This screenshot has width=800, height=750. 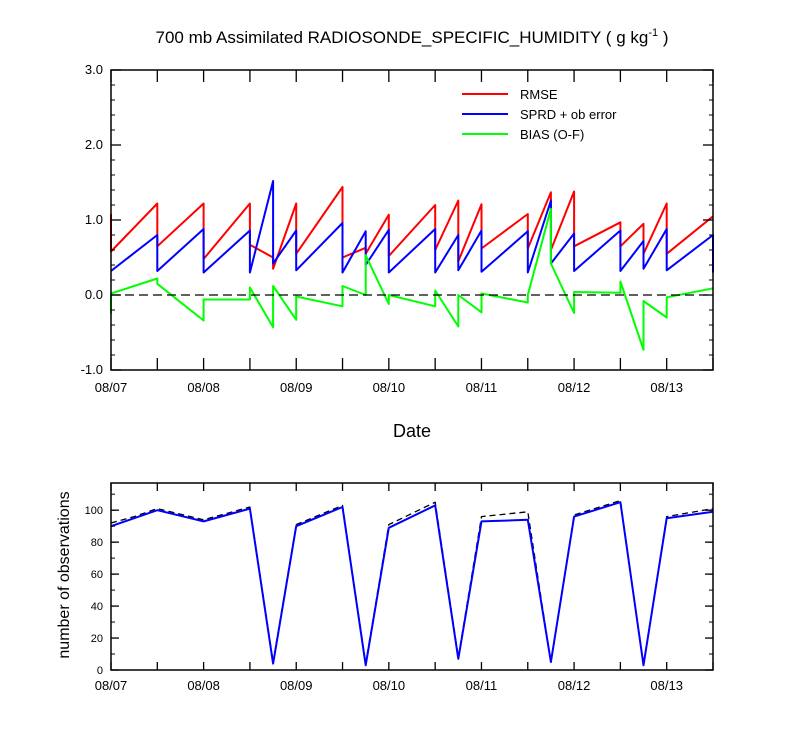 What do you see at coordinates (568, 114) in the screenshot?
I see `legend-label-sprd-ob-error: SPRD + ob error` at bounding box center [568, 114].